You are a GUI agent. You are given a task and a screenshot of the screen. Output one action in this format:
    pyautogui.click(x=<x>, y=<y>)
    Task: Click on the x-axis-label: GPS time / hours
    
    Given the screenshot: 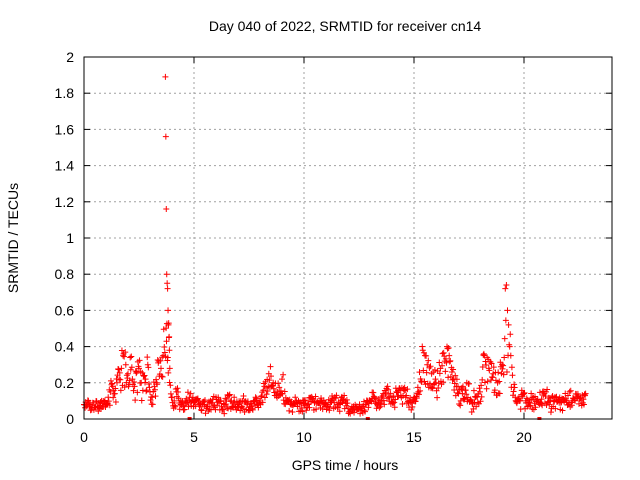 What is the action you would take?
    pyautogui.click(x=345, y=465)
    